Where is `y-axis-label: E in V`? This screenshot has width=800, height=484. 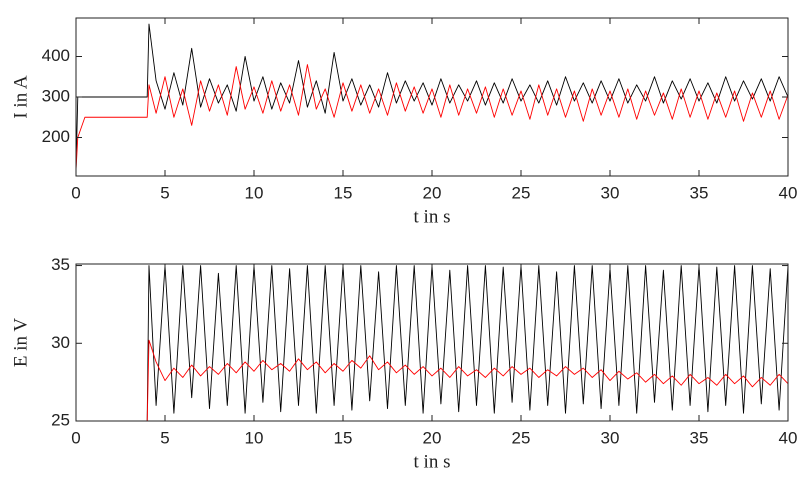 y-axis-label: E in V is located at coordinates (20, 343).